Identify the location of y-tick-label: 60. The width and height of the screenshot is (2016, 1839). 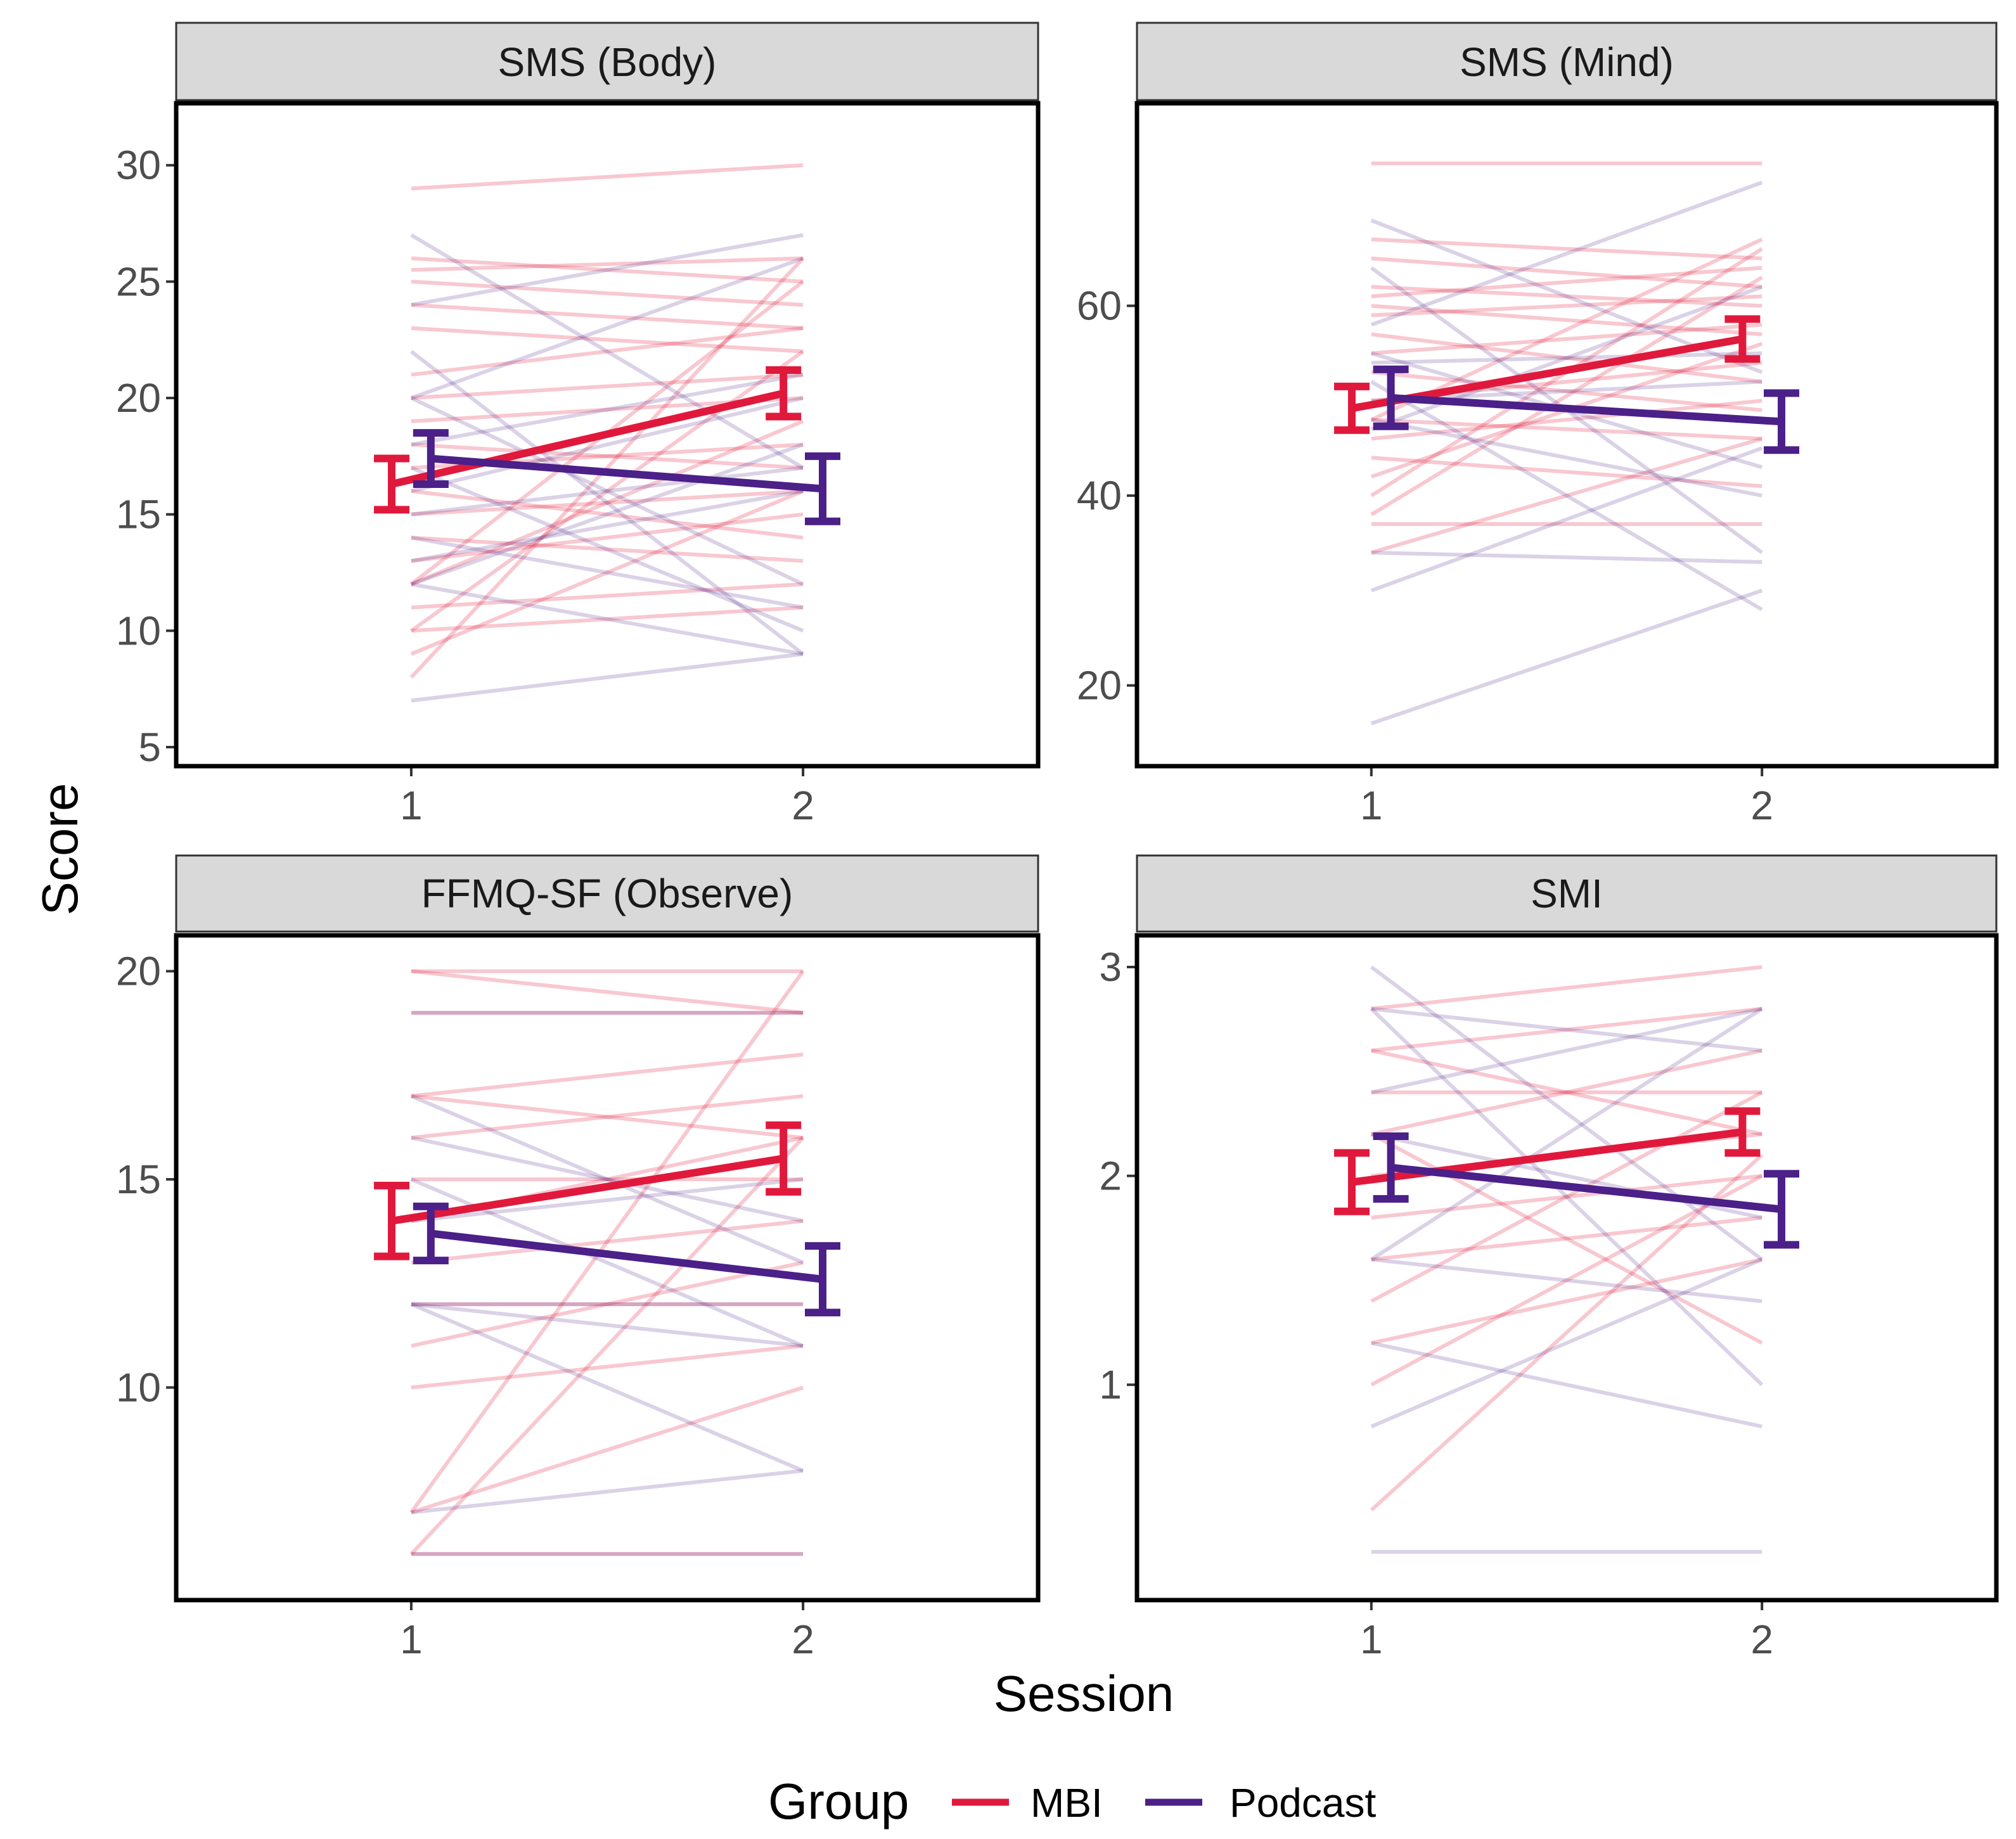
(1099, 306).